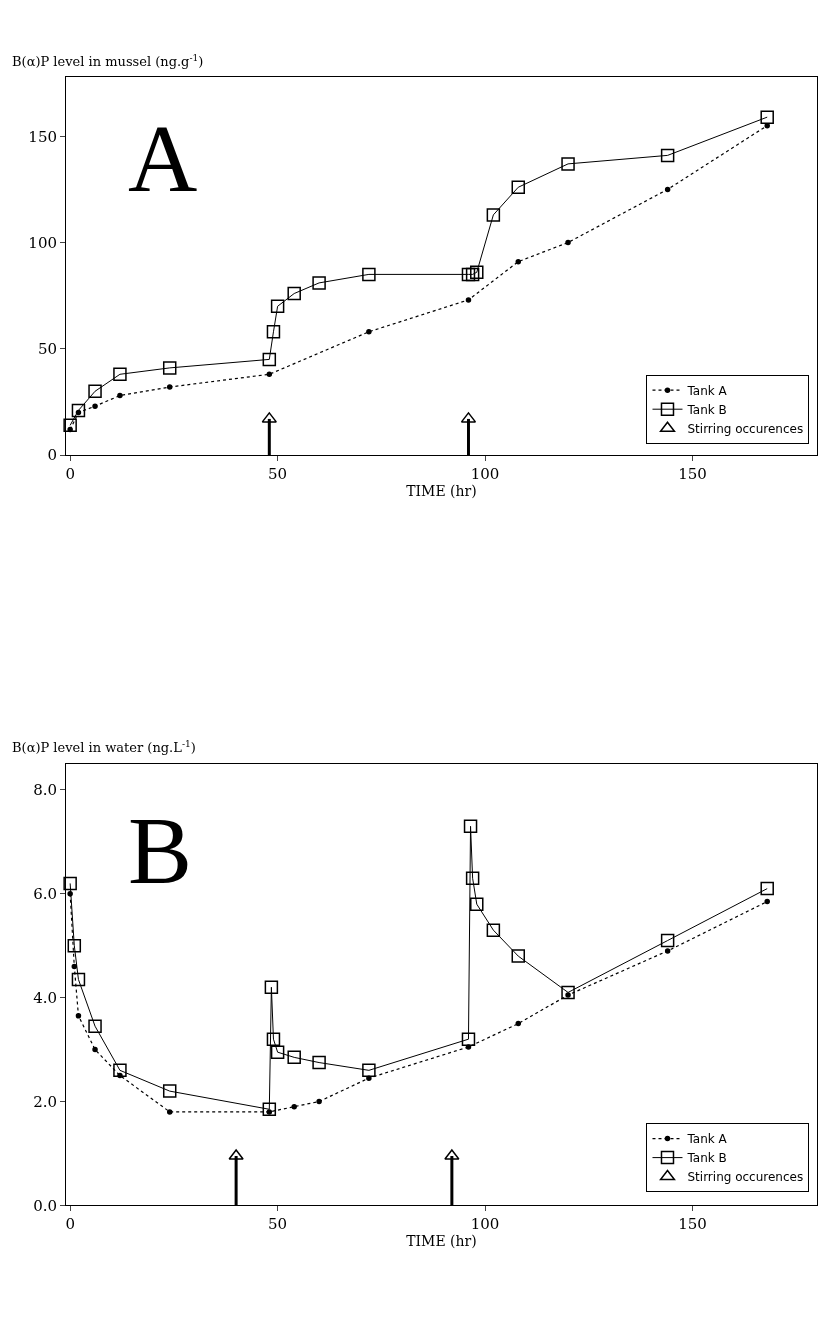 This screenshot has height=1321, width=825. I want to click on y-tick-label: 0.0, so click(45, 1205).